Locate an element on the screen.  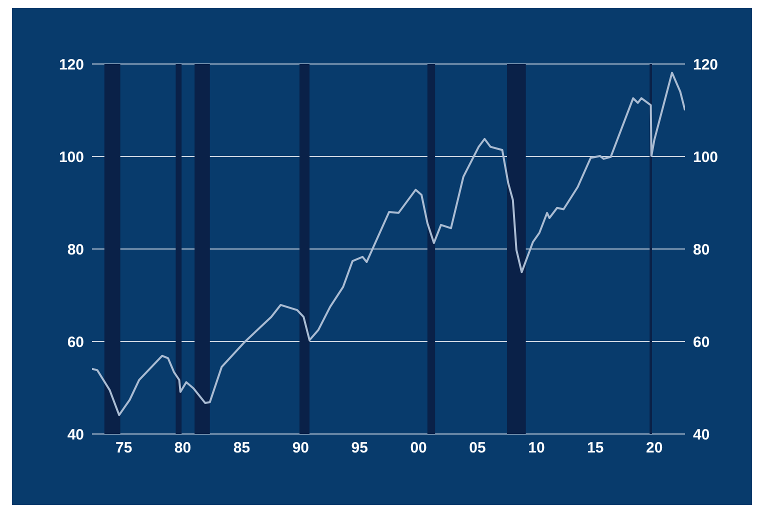
x-tick-label: 90 is located at coordinates (301, 448).